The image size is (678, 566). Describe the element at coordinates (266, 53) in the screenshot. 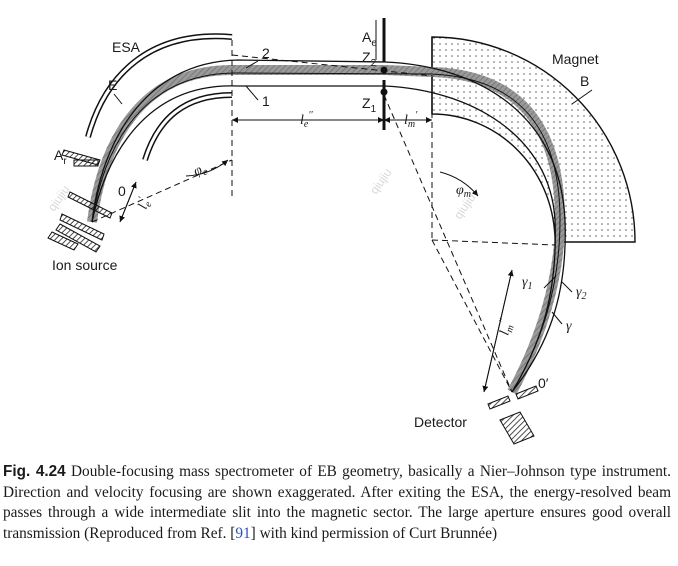

I see `label-two: 2` at that location.